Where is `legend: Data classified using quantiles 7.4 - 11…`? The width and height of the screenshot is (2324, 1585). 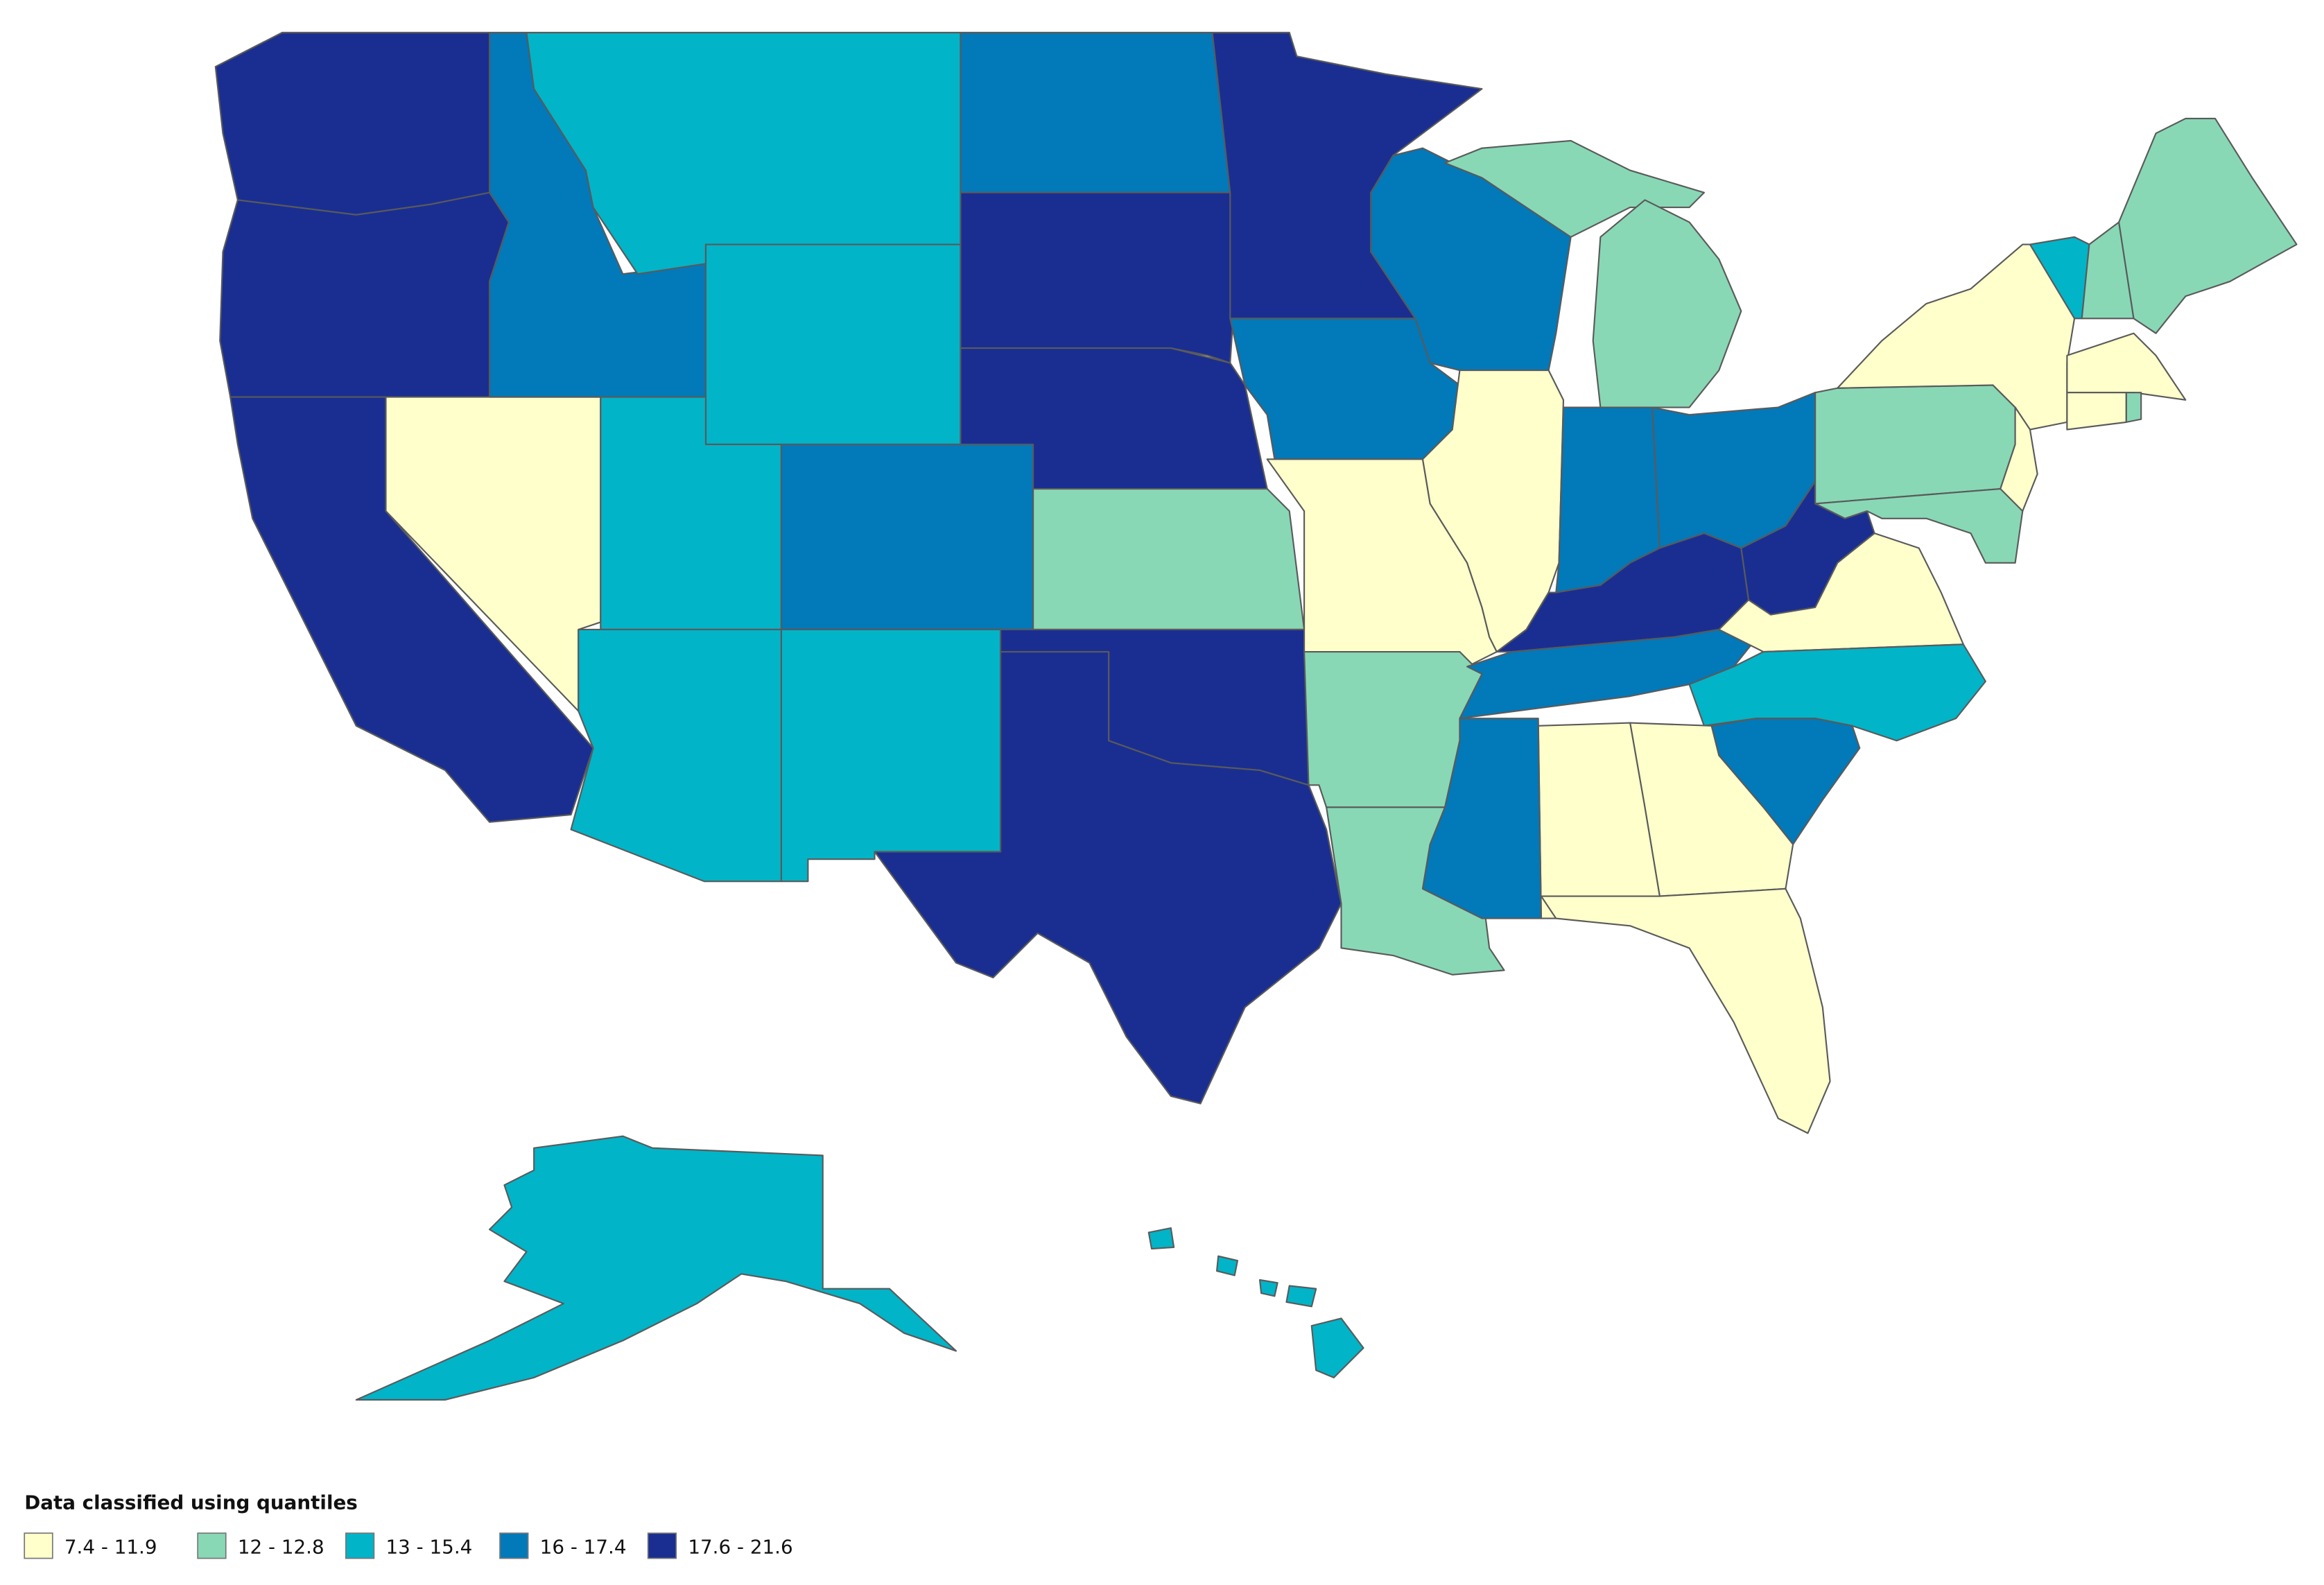
legend: Data classified using quantiles 7.4 - 11… is located at coordinates (409, 1525).